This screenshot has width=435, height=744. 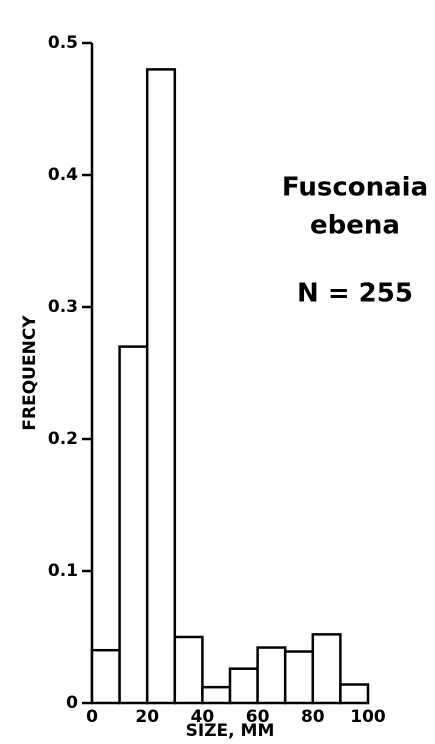 I want to click on x-tick-label: 20, so click(x=147, y=717).